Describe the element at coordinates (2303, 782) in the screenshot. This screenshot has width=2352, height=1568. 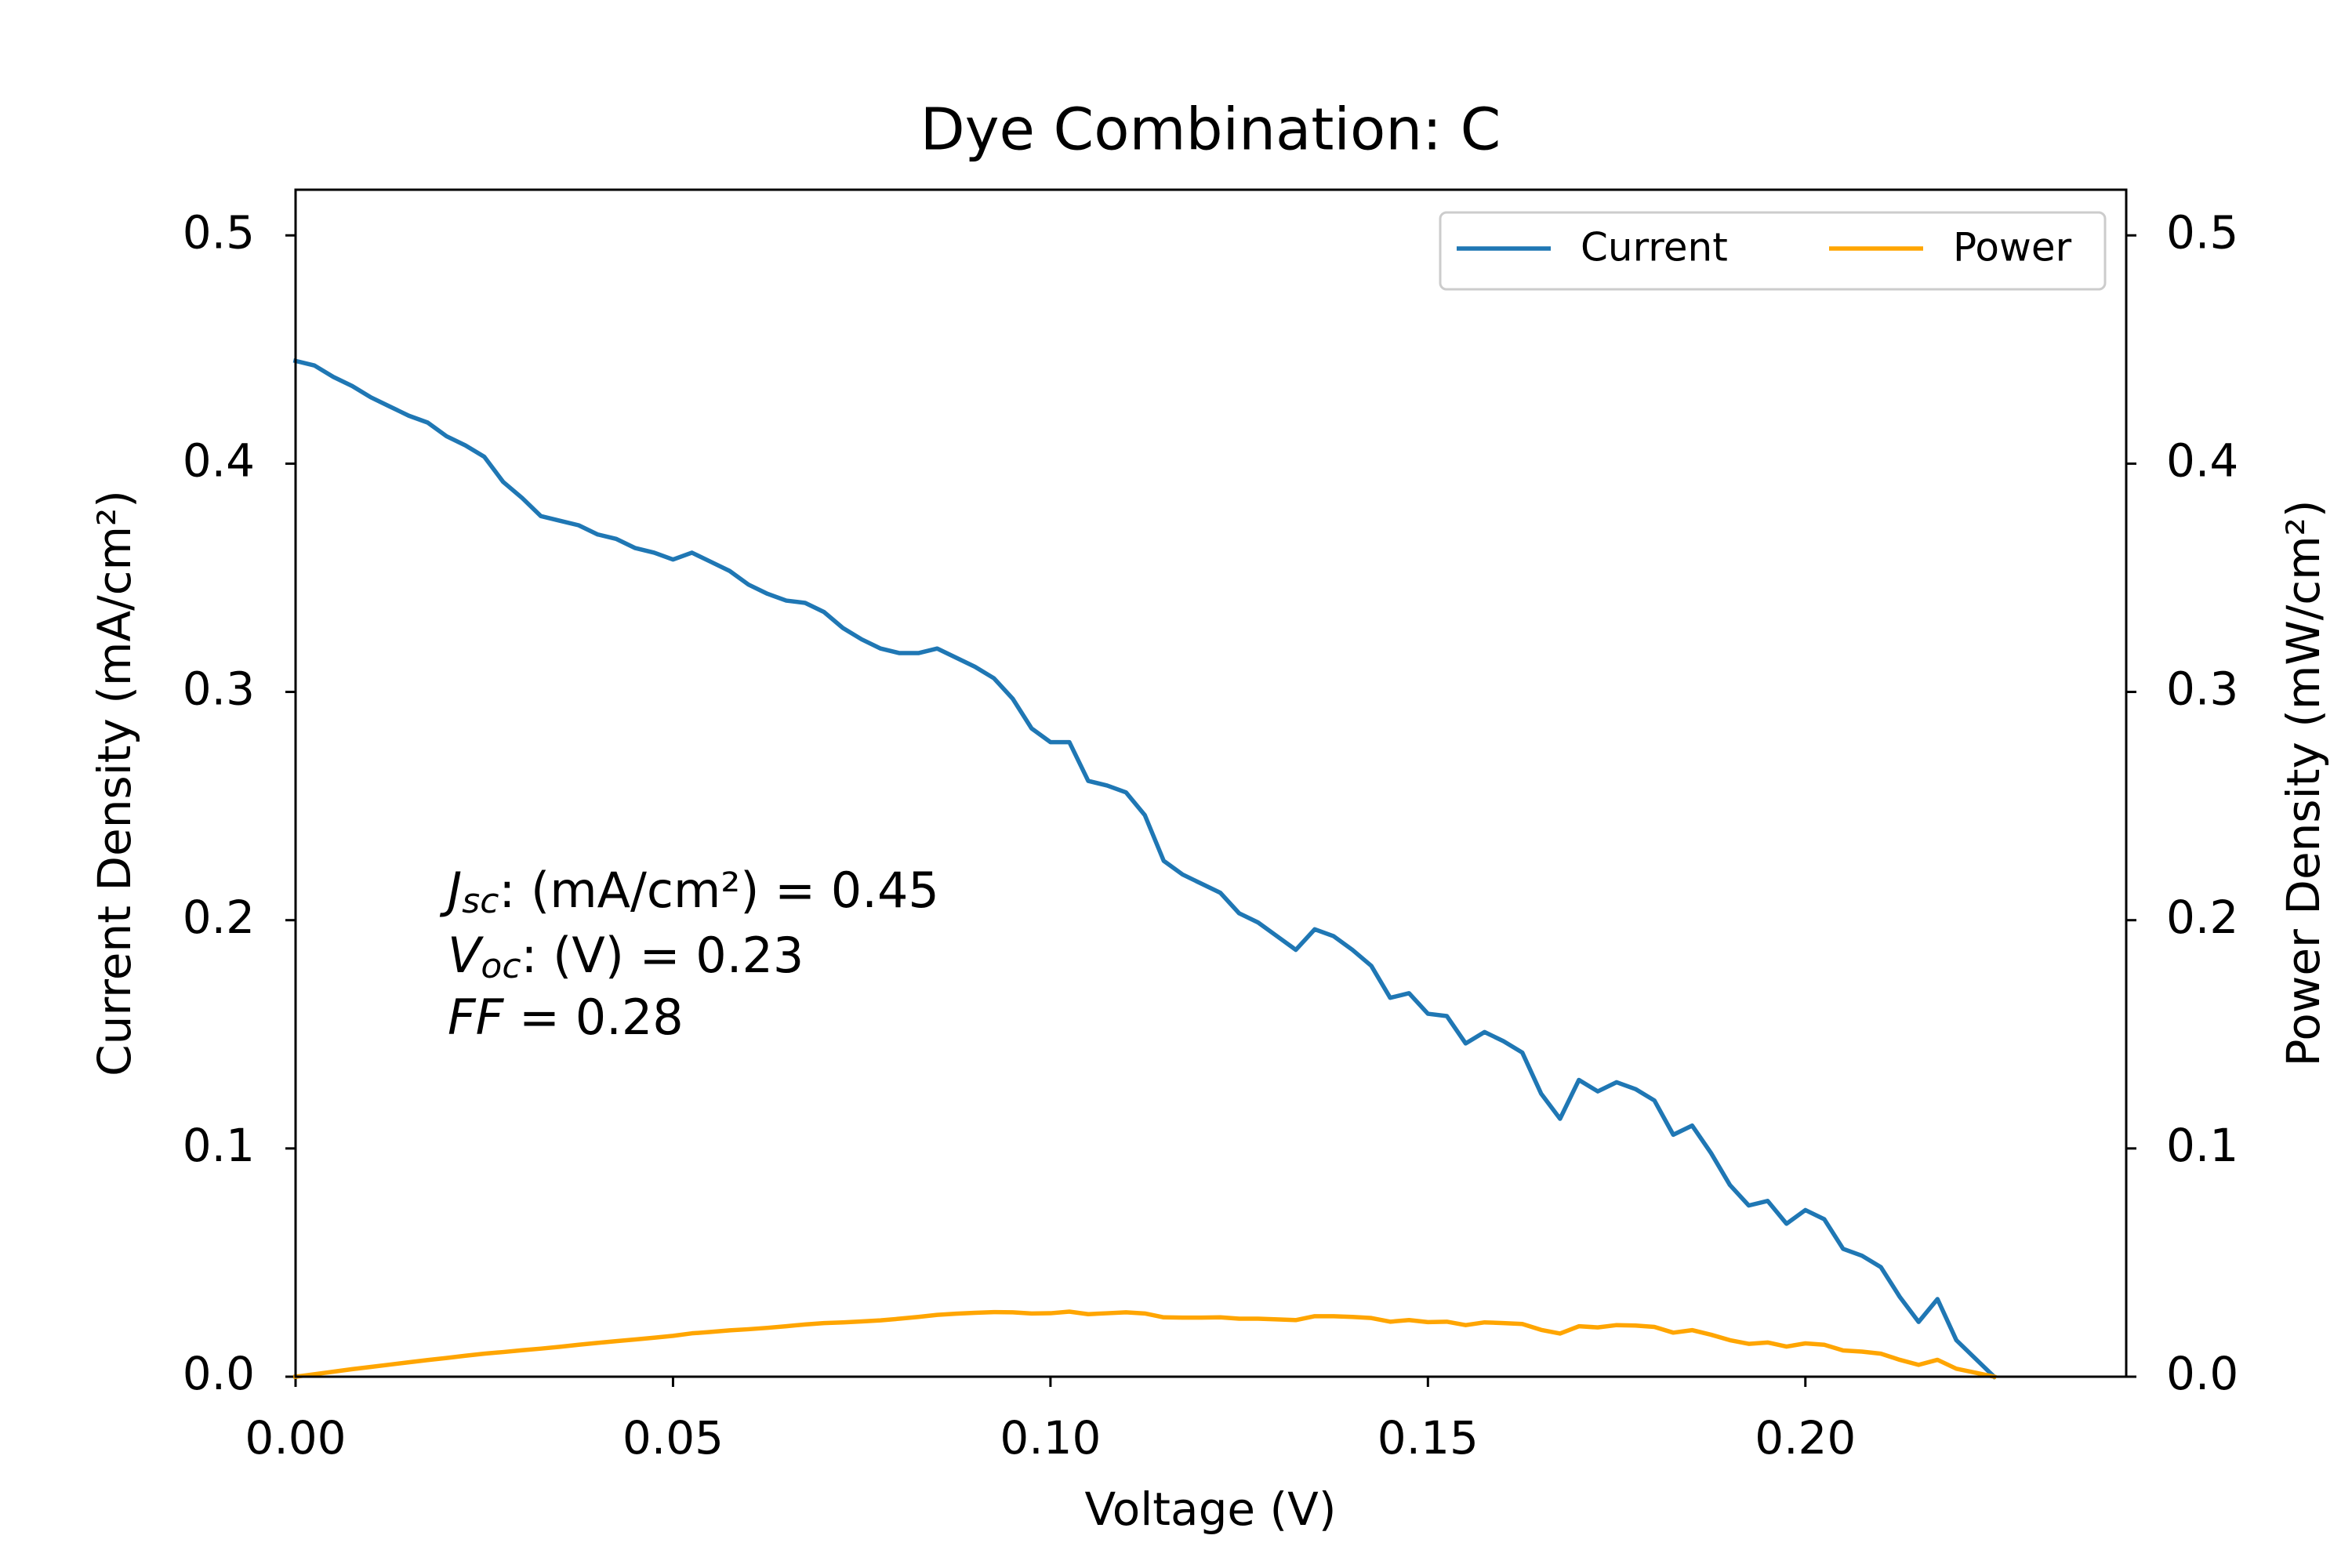
I see `y2-axis-label: Power Density (mW/cm²)` at that location.